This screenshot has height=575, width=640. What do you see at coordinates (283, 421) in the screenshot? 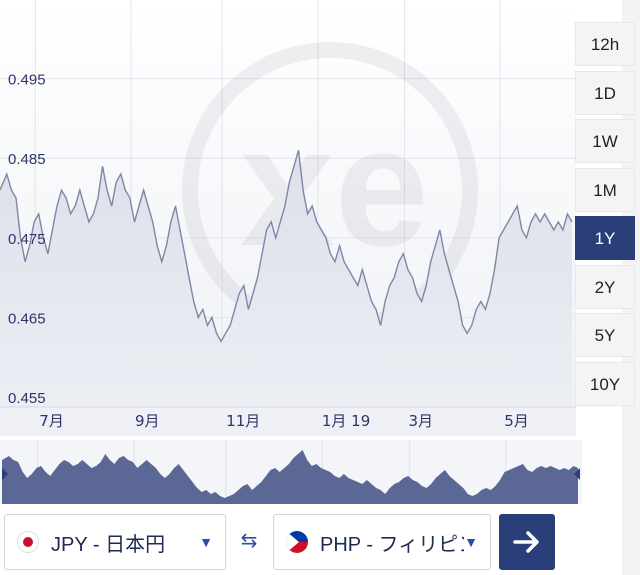
I see `x-axis-labels: 7月 9月 11月 1月 19 3月 5月` at bounding box center [283, 421].